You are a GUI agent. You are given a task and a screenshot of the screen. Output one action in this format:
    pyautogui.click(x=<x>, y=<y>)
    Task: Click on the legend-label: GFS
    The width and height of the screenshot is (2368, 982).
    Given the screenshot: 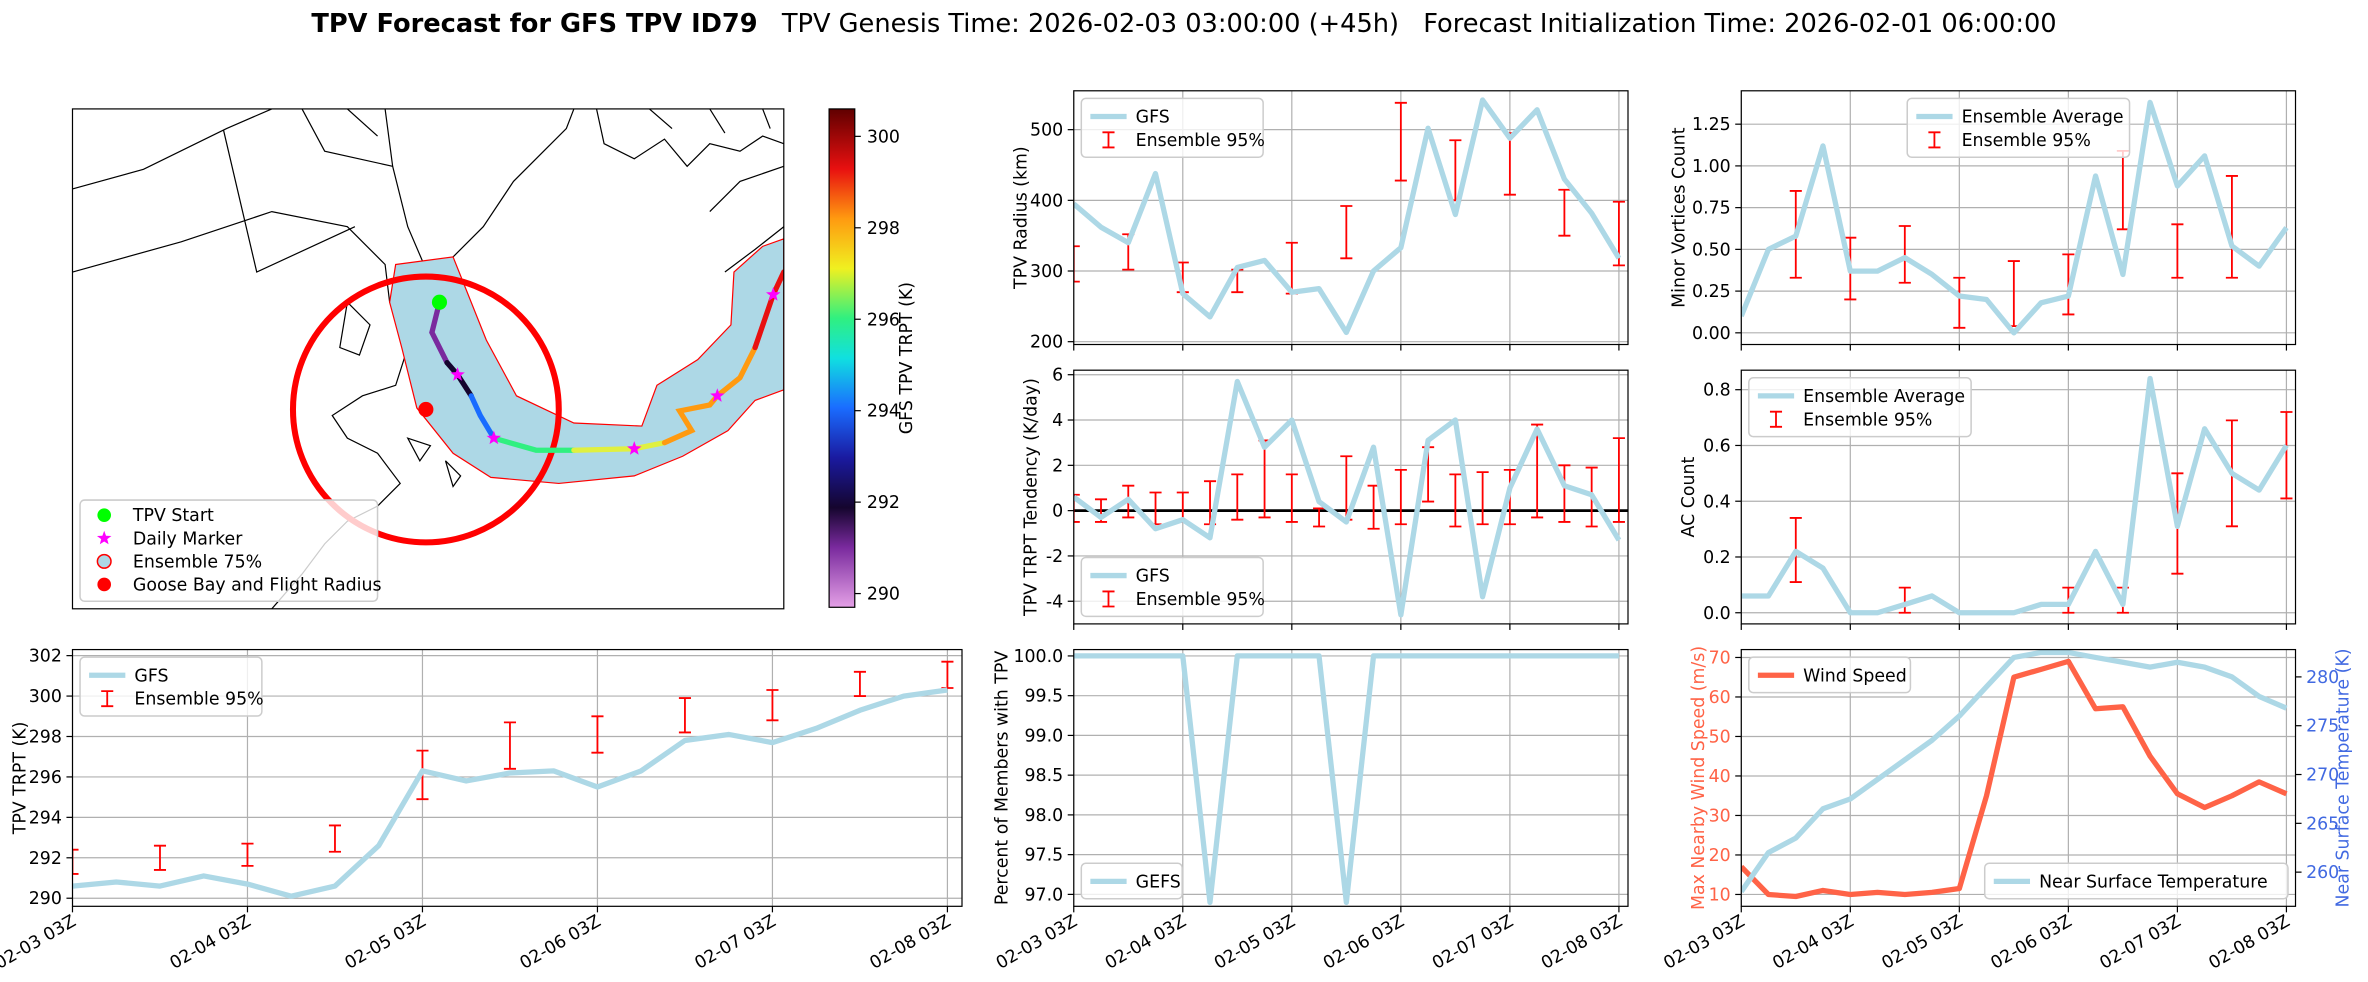 What is the action you would take?
    pyautogui.click(x=1153, y=577)
    